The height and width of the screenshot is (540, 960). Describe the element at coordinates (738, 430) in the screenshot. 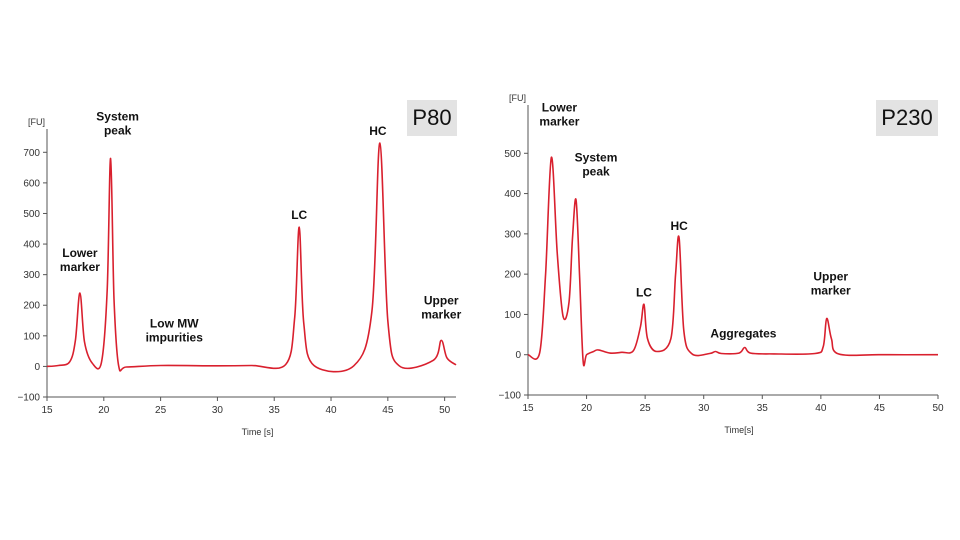

I see `x-axis-label: Time[s]` at that location.